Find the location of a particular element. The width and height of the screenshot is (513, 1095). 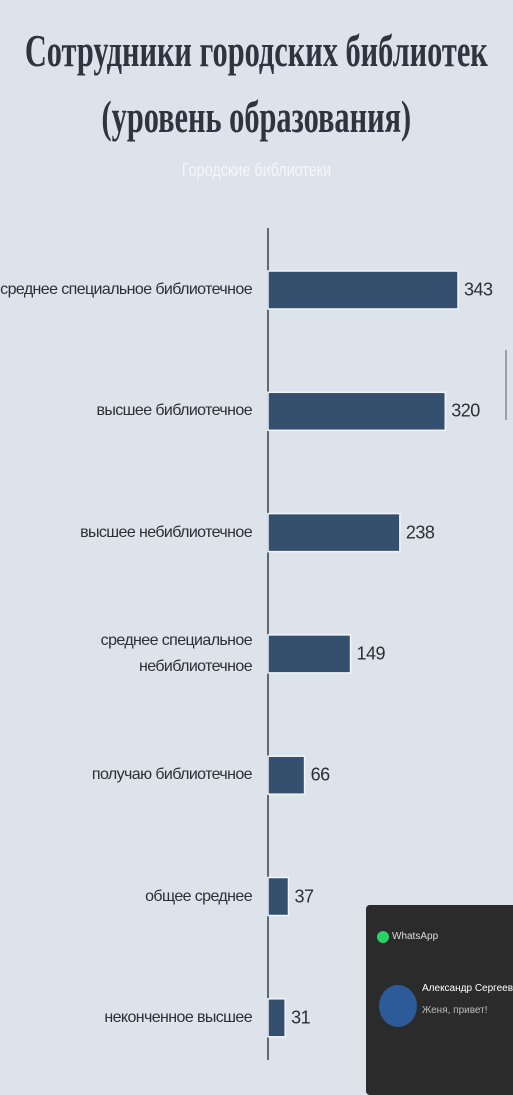

value-label: 37 is located at coordinates (304, 896).